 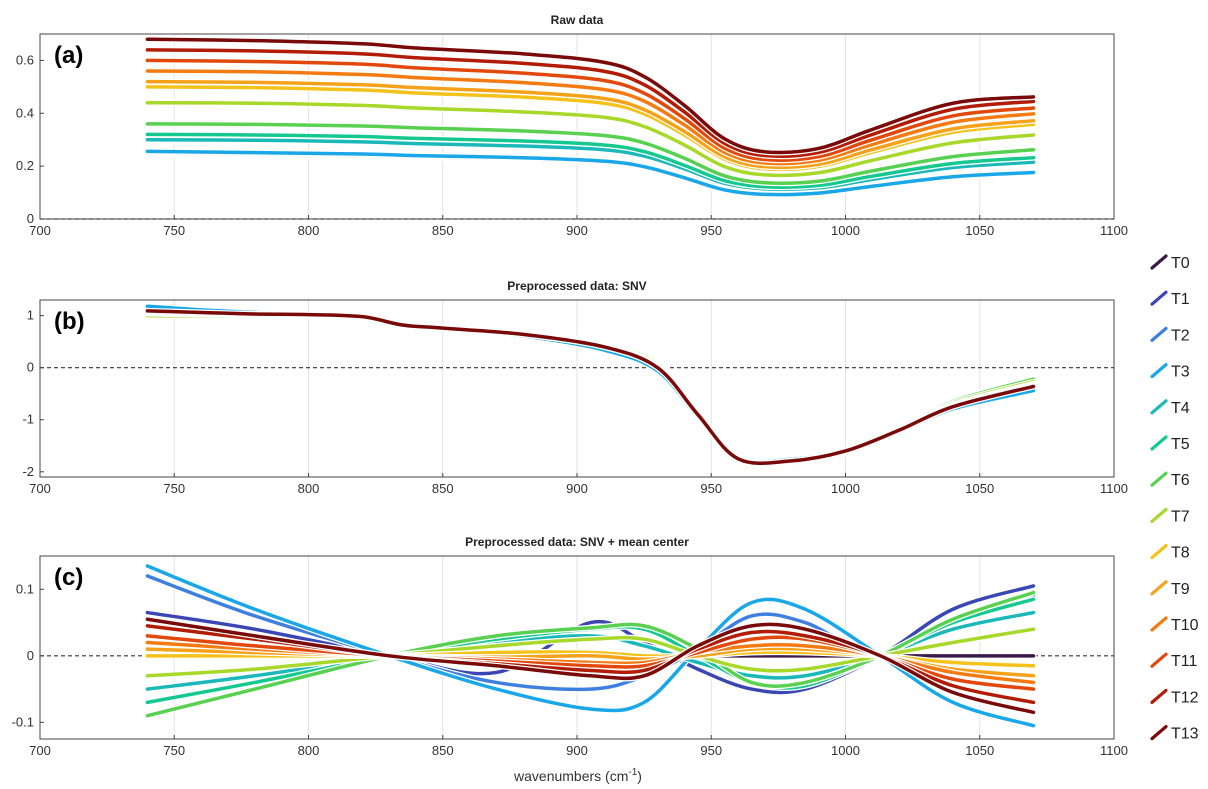 What do you see at coordinates (1184, 661) in the screenshot?
I see `legend-label: T11` at bounding box center [1184, 661].